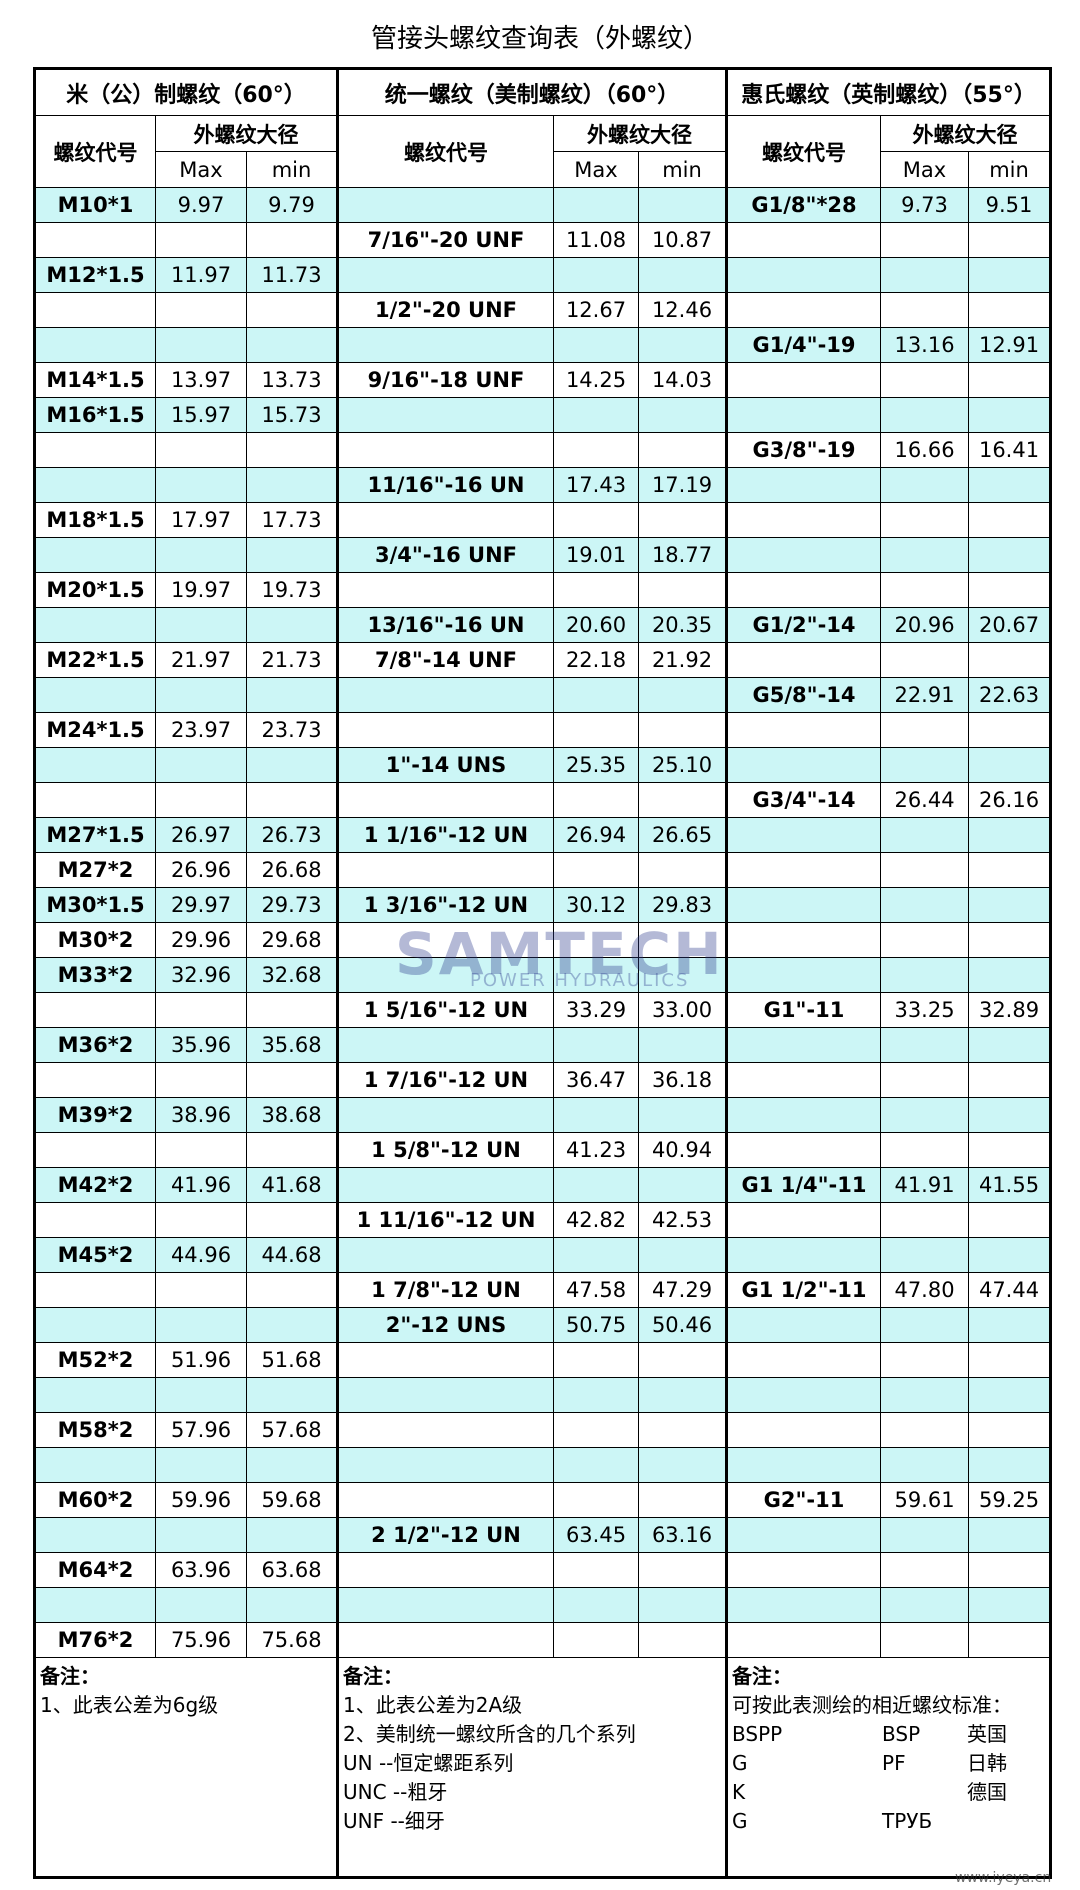  I want to click on thread-code: G1"-11, so click(804, 1010).